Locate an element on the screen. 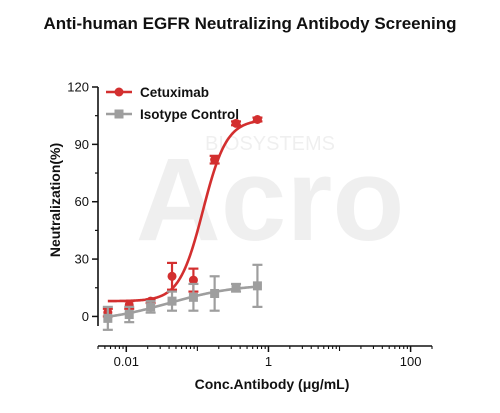 The height and width of the screenshot is (413, 500). legend-item: Cetuximab is located at coordinates (157, 92).